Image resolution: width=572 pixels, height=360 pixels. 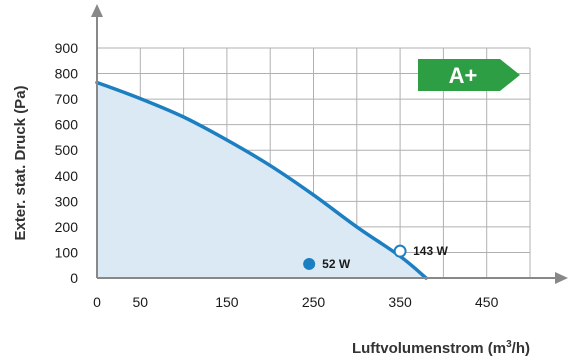 I want to click on y-axis-title: Exter. stat. Druck (Pa), so click(x=20, y=162).